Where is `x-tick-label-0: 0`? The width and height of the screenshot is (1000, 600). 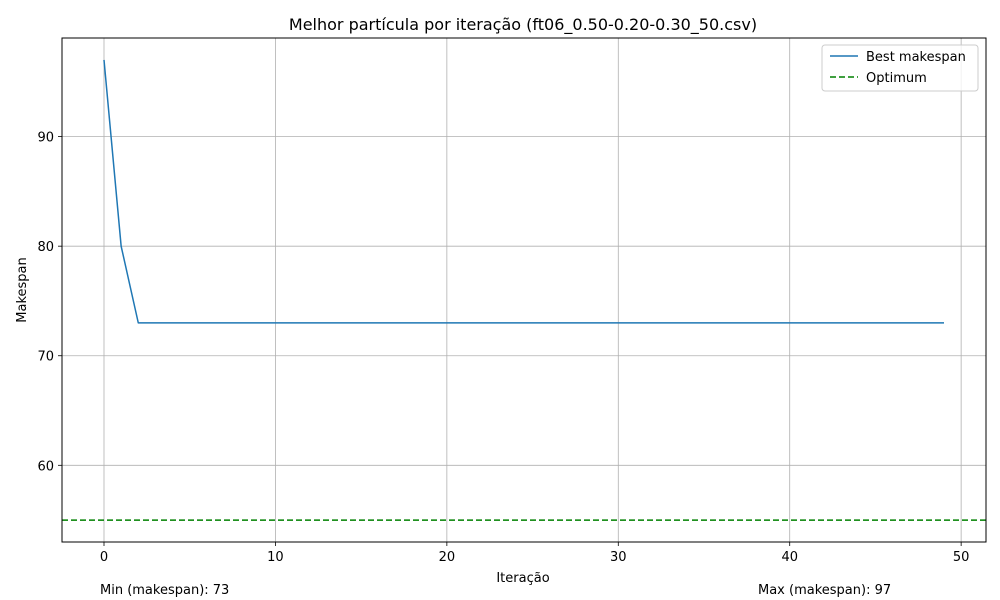
x-tick-label-0: 0 is located at coordinates (104, 557).